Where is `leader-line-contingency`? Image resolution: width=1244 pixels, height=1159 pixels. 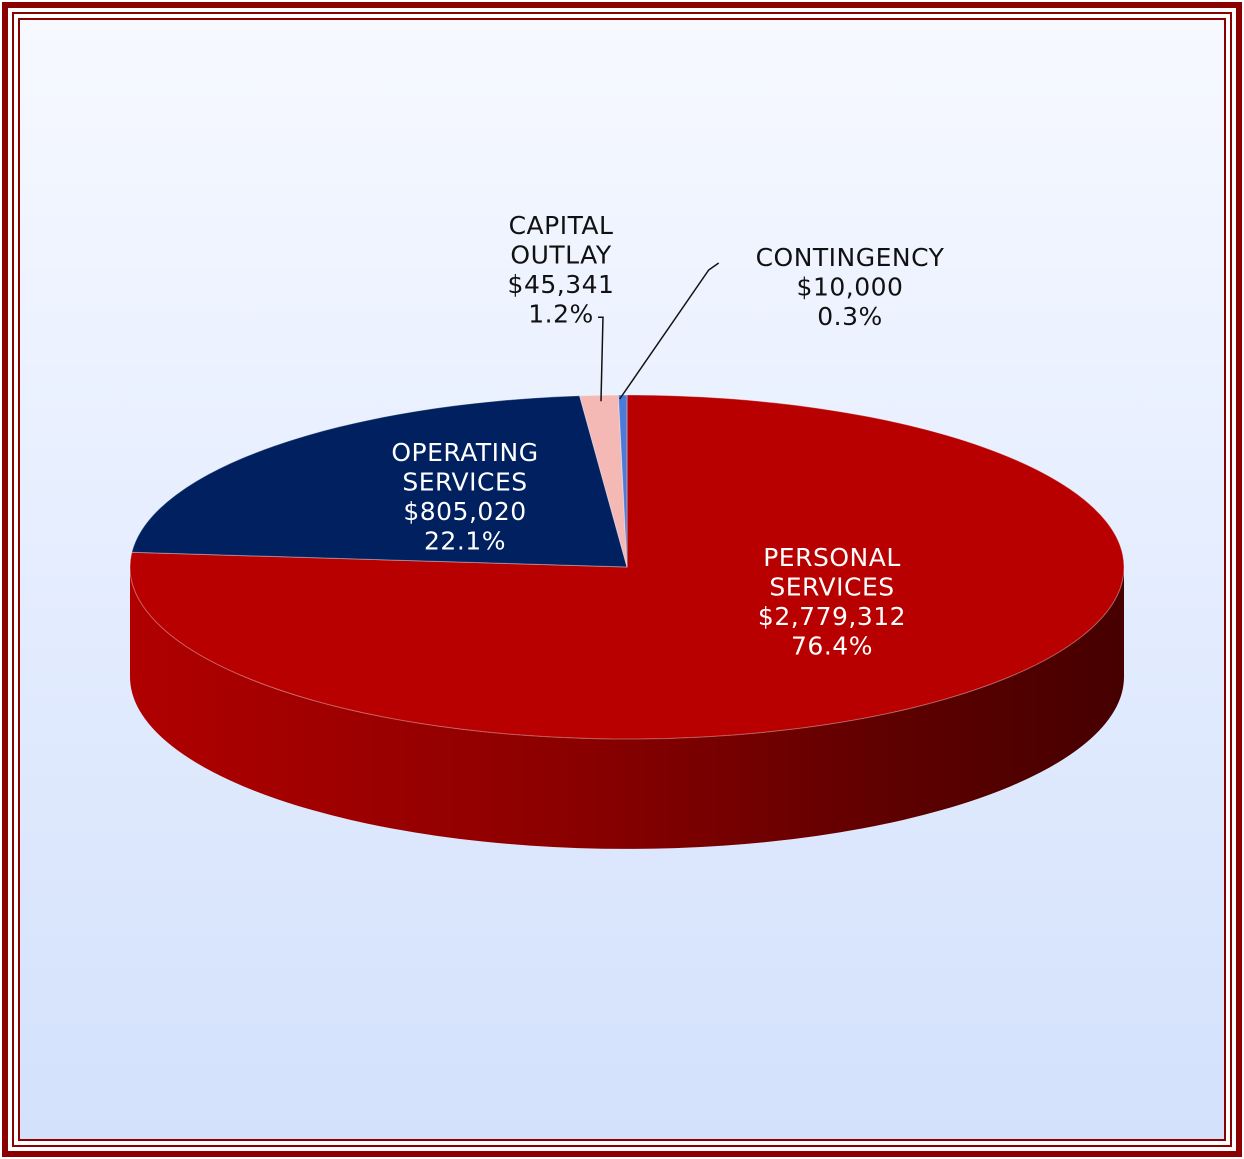
leader-line-contingency is located at coordinates (669, 331).